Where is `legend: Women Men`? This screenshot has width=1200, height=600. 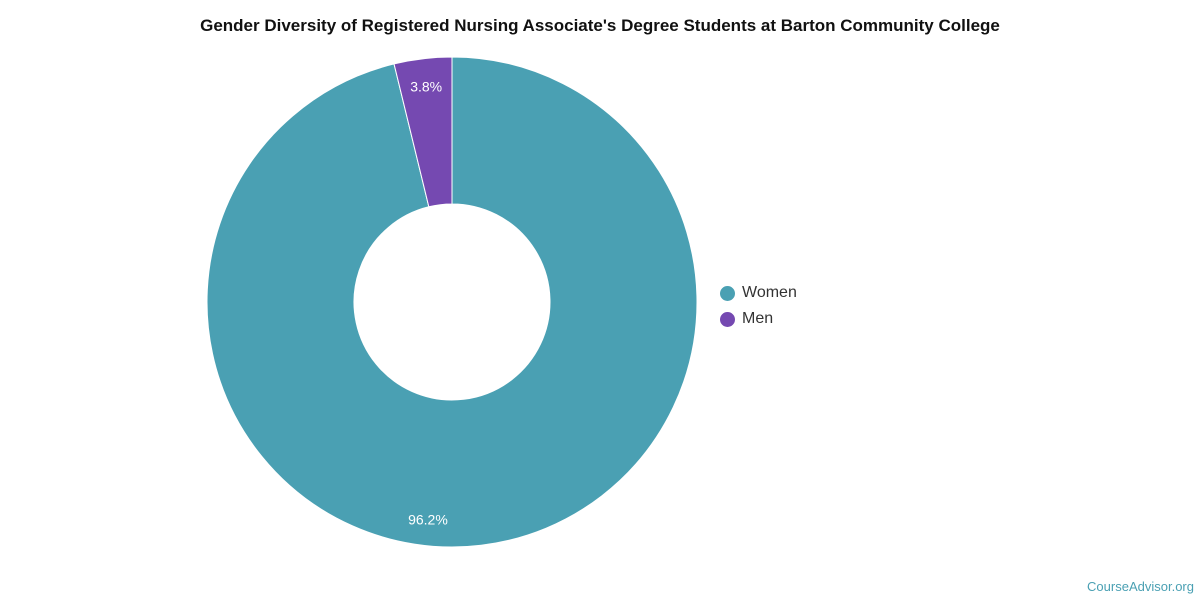 legend: Women Men is located at coordinates (758, 306).